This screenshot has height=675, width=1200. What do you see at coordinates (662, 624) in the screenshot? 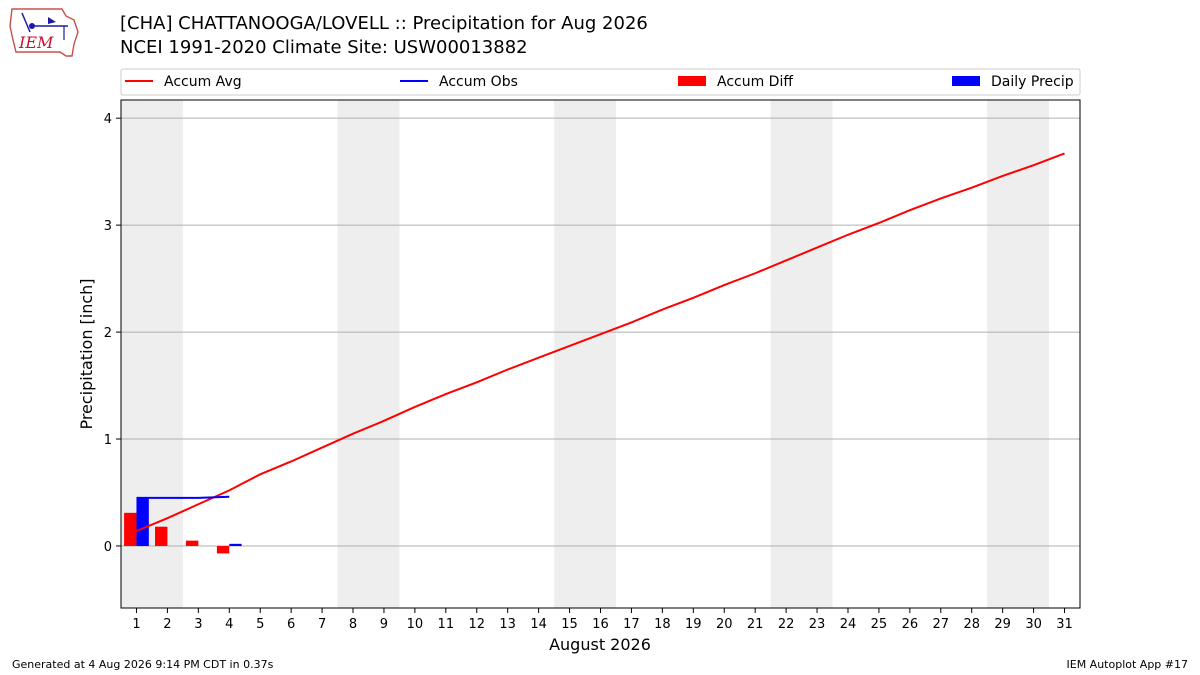
I see `x-tick-label: 18` at bounding box center [662, 624].